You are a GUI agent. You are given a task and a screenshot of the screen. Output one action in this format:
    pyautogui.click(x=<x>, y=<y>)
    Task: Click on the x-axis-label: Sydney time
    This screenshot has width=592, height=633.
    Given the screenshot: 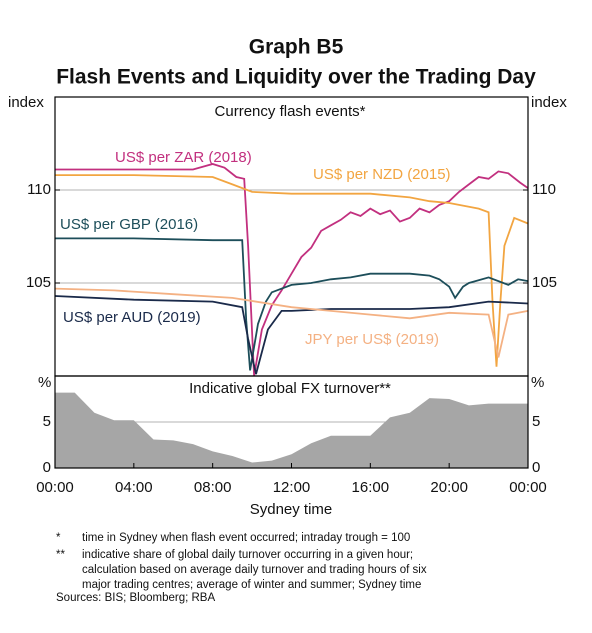 What is the action you would take?
    pyautogui.click(x=291, y=509)
    